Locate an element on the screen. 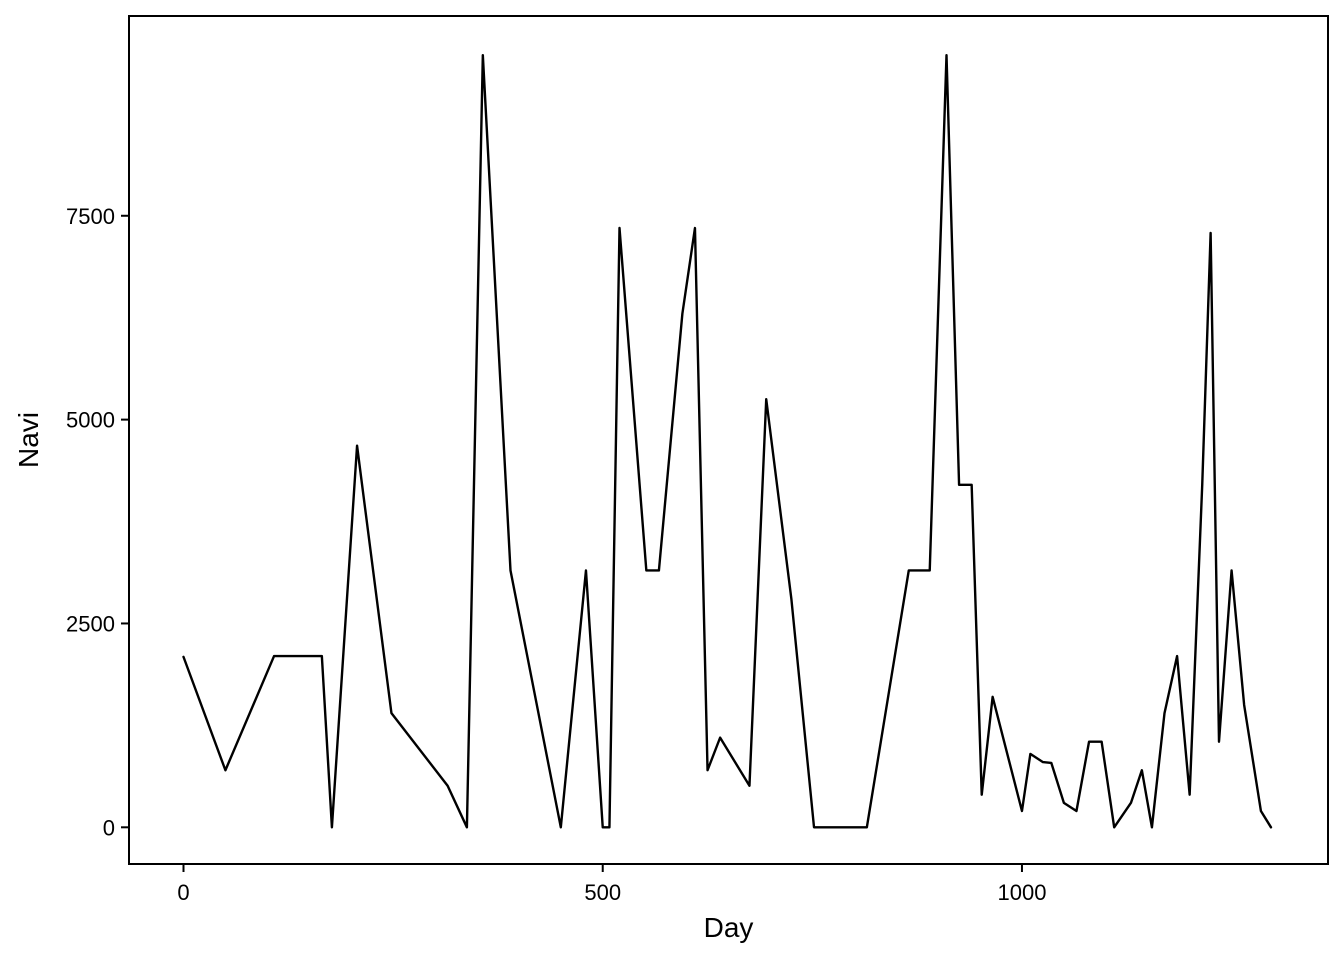 Image resolution: width=1344 pixels, height=960 pixels. y-tick-label: 0 is located at coordinates (109, 827).